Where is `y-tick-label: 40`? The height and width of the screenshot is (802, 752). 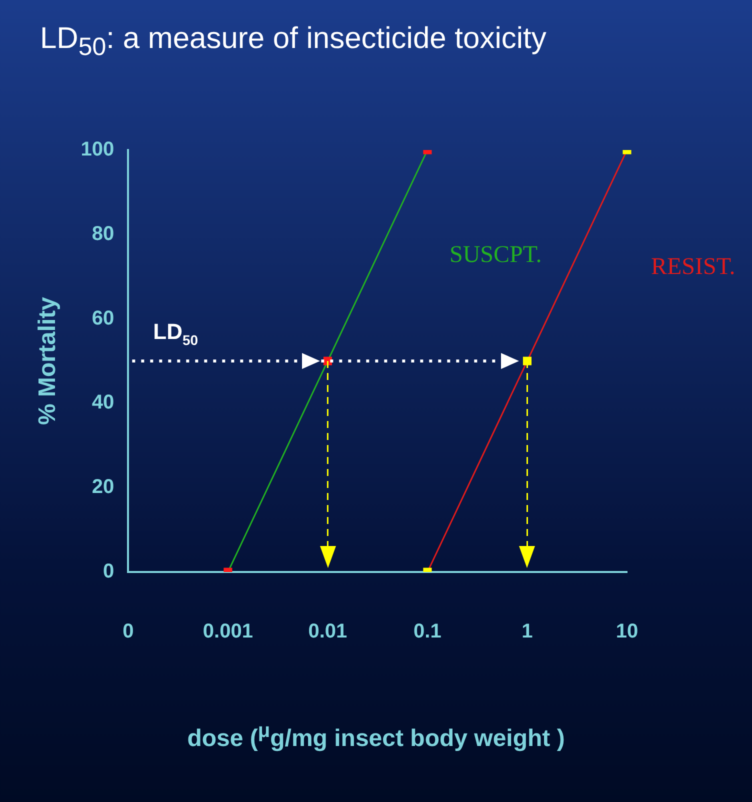 y-tick-label: 40 is located at coordinates (103, 403).